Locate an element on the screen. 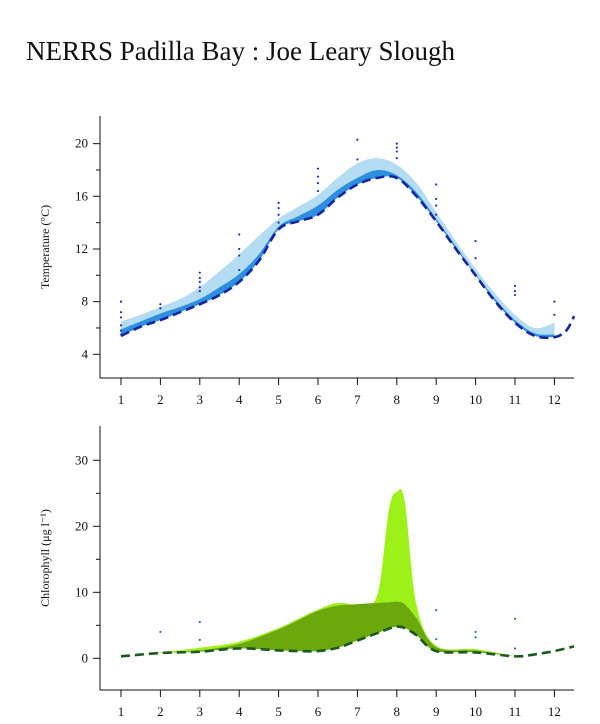 The height and width of the screenshot is (724, 600). chlorophyll-x-tick-label: 7 is located at coordinates (357, 711).